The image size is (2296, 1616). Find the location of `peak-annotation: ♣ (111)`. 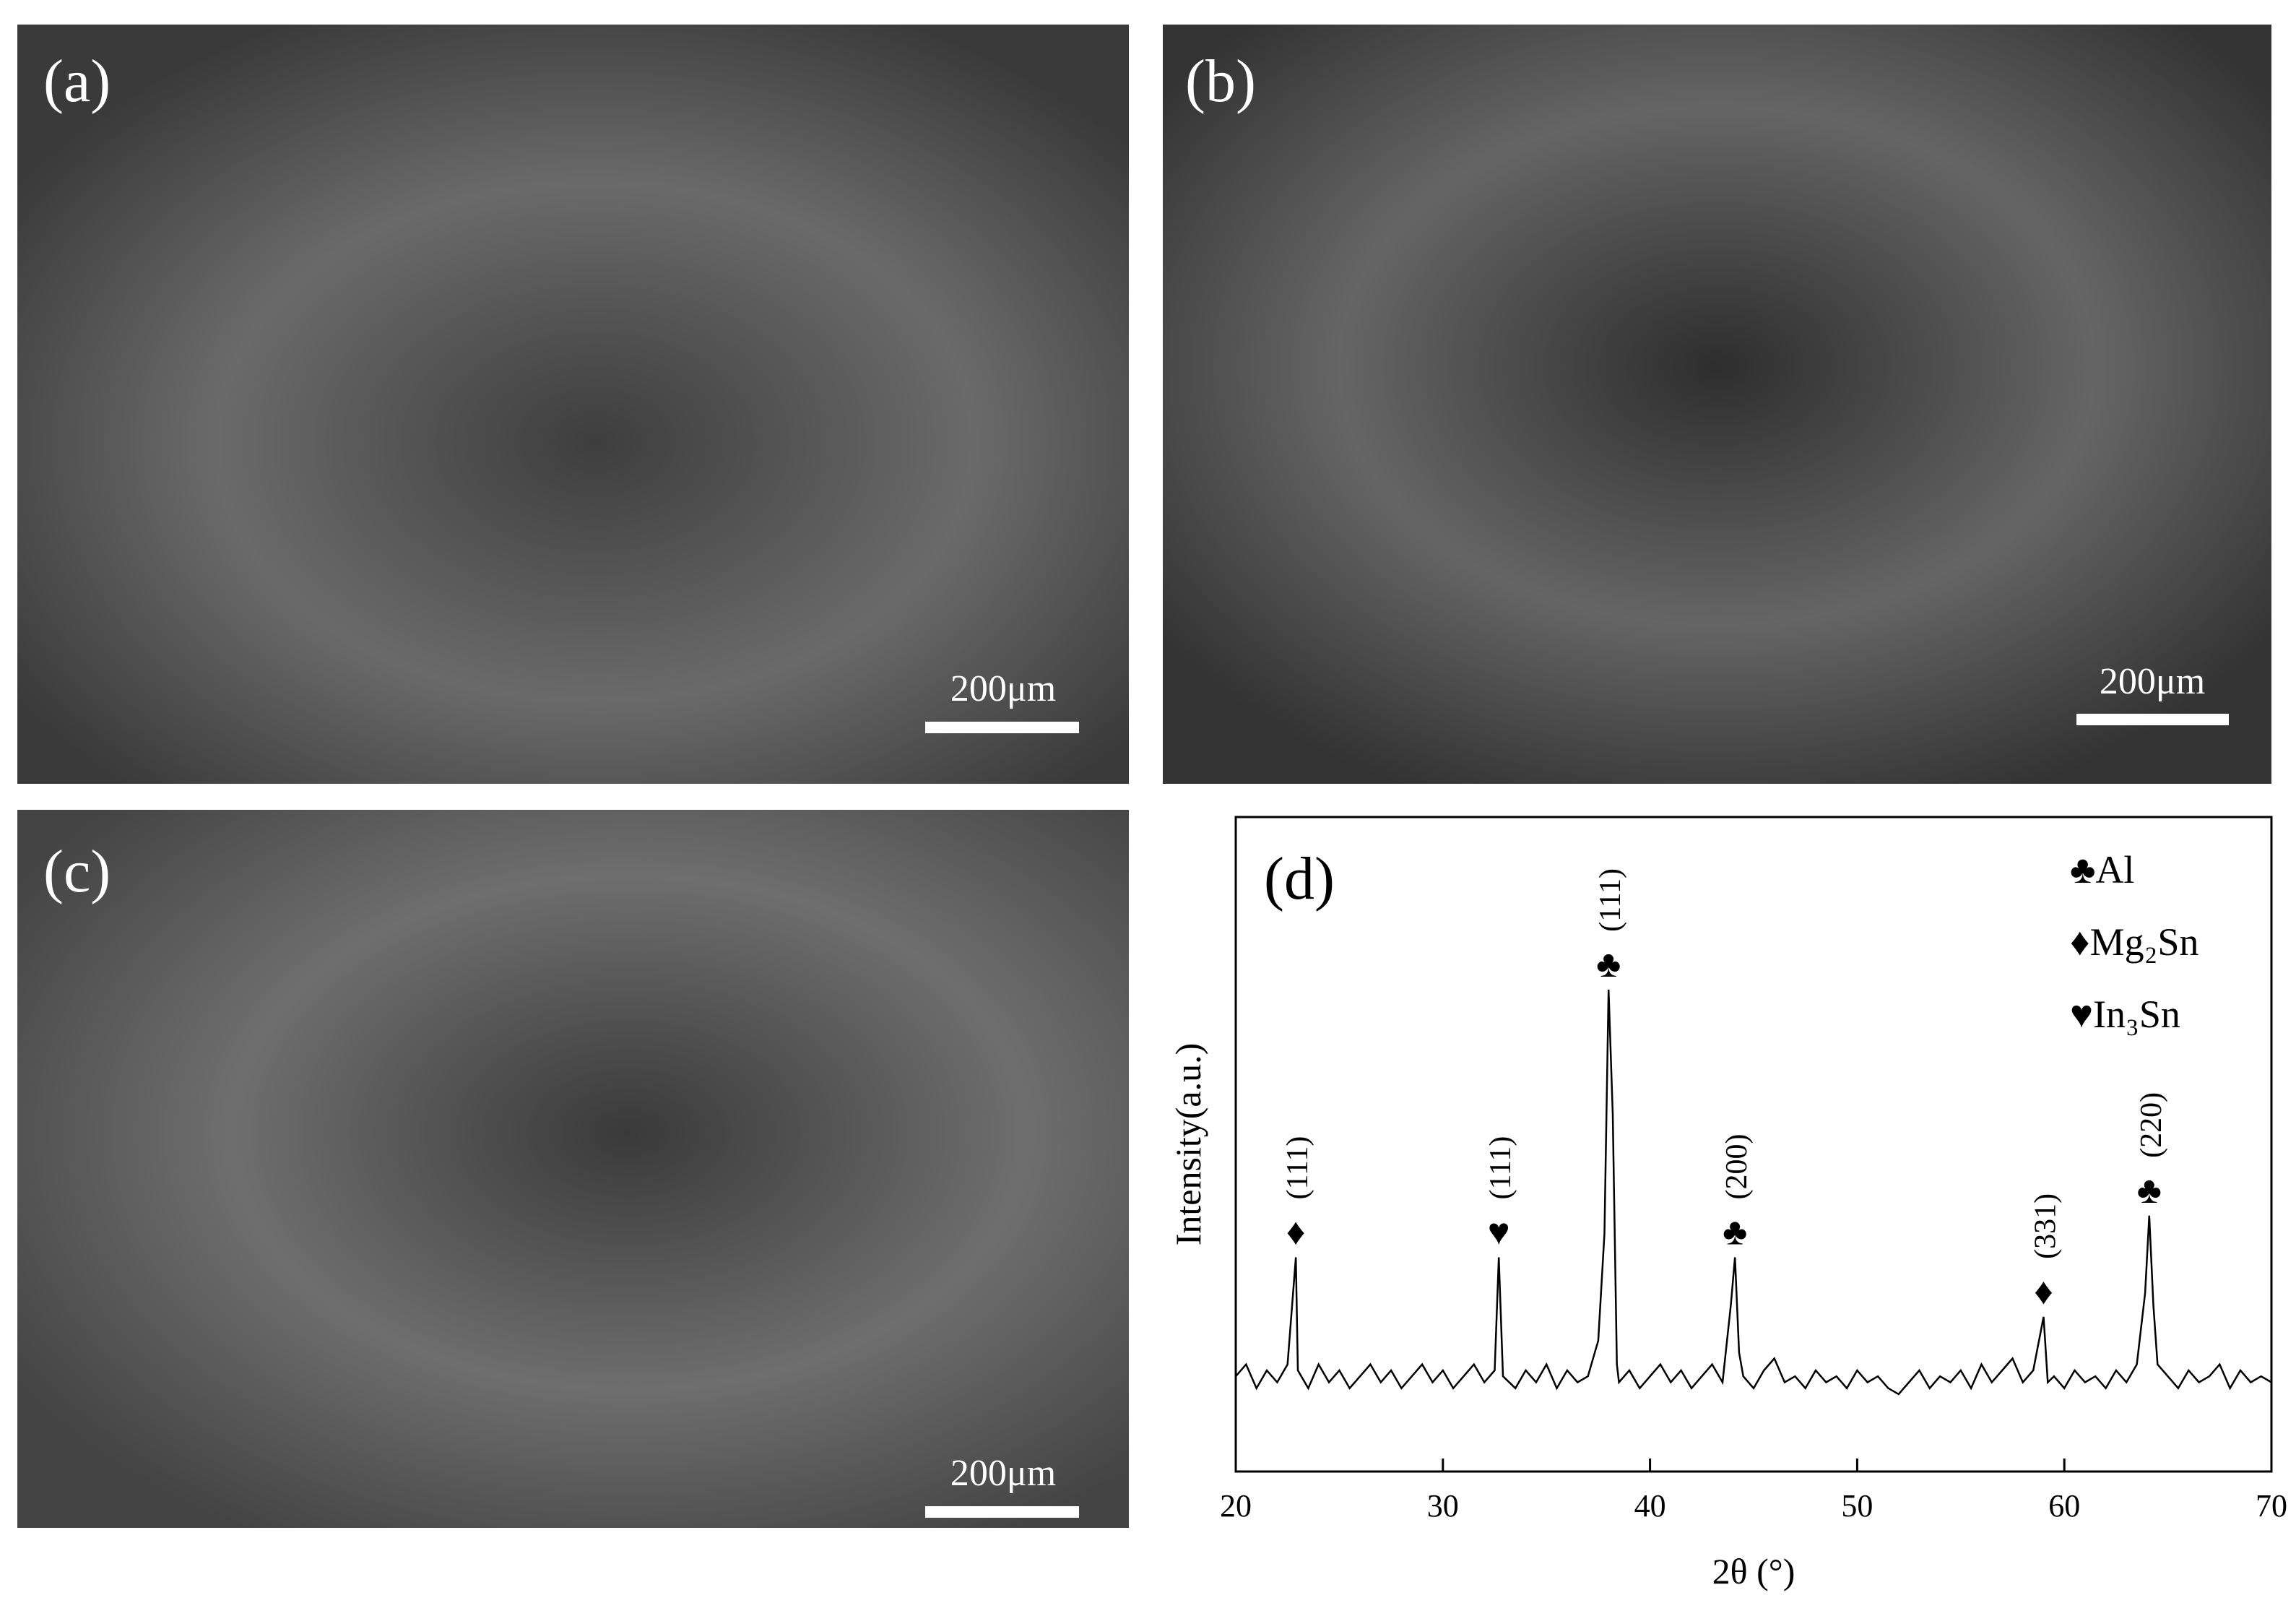

peak-annotation: ♣ (111) is located at coordinates (1610, 926).